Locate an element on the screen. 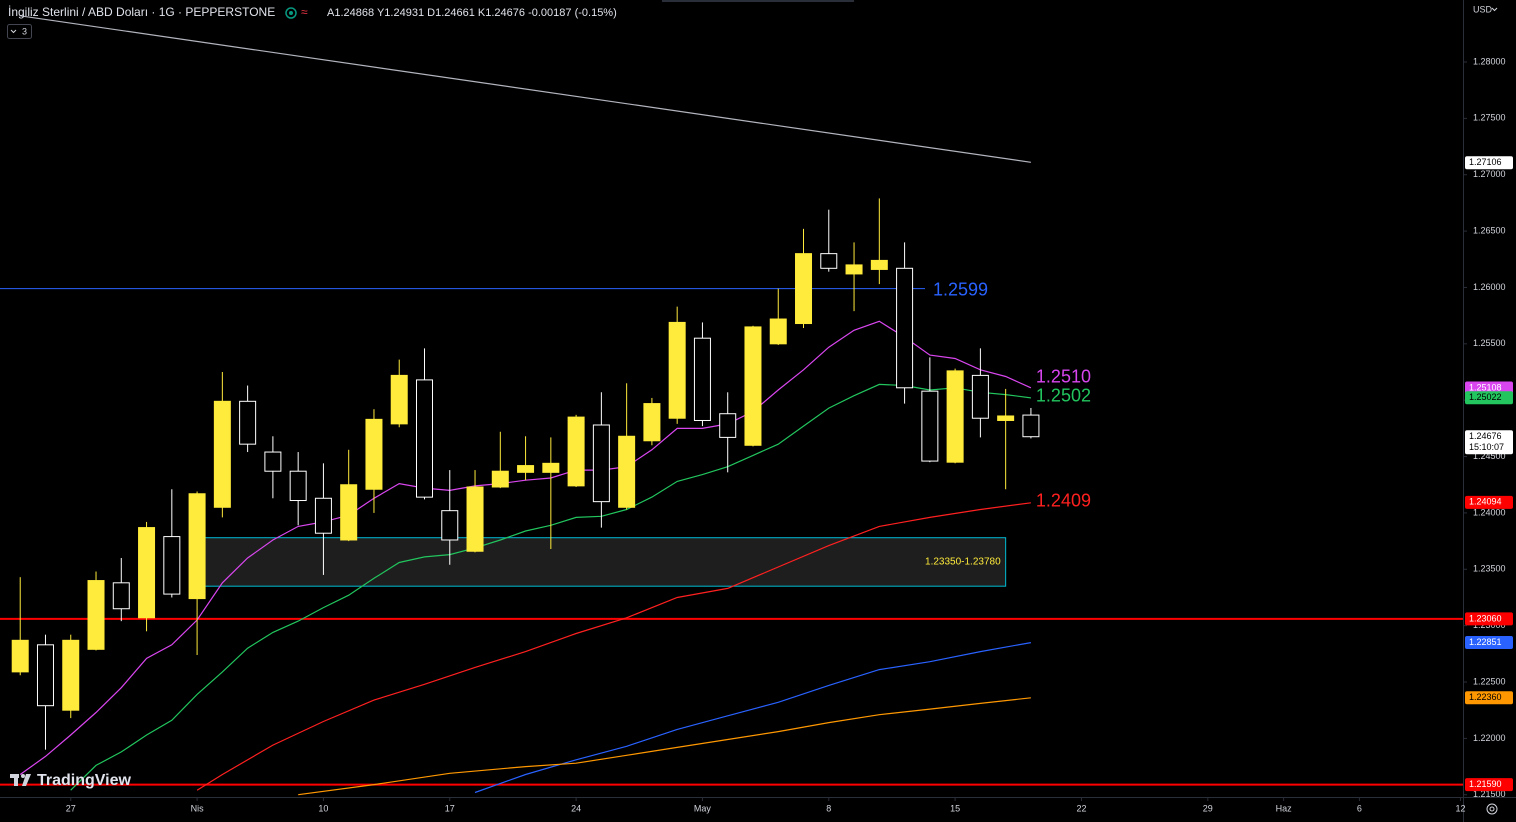  market-icon: ≈ is located at coordinates (304, 12).